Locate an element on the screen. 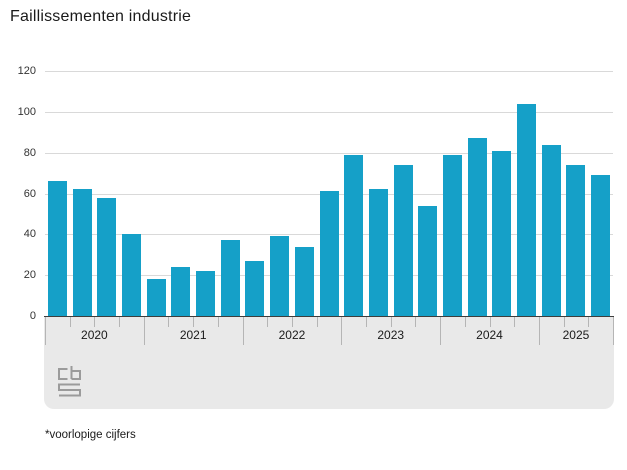 This screenshot has height=470, width=627. bar-2025-q2 is located at coordinates (576, 240).